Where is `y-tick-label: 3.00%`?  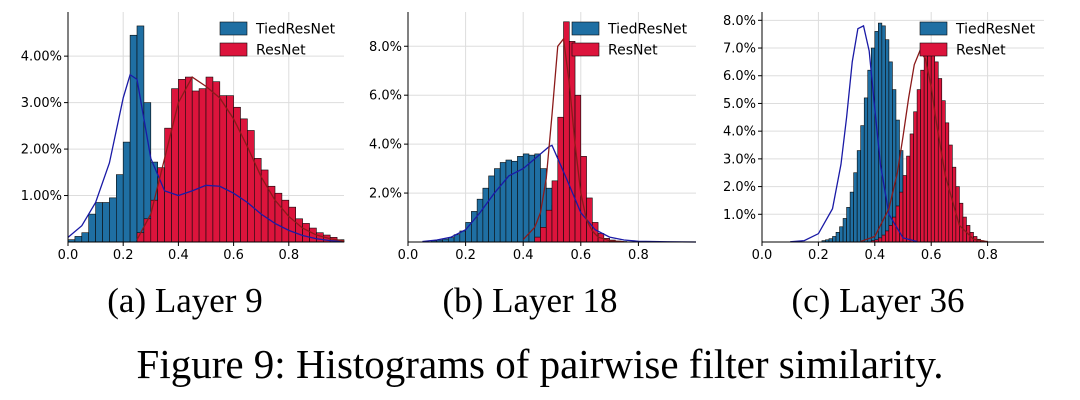
y-tick-label: 3.00% is located at coordinates (41, 103).